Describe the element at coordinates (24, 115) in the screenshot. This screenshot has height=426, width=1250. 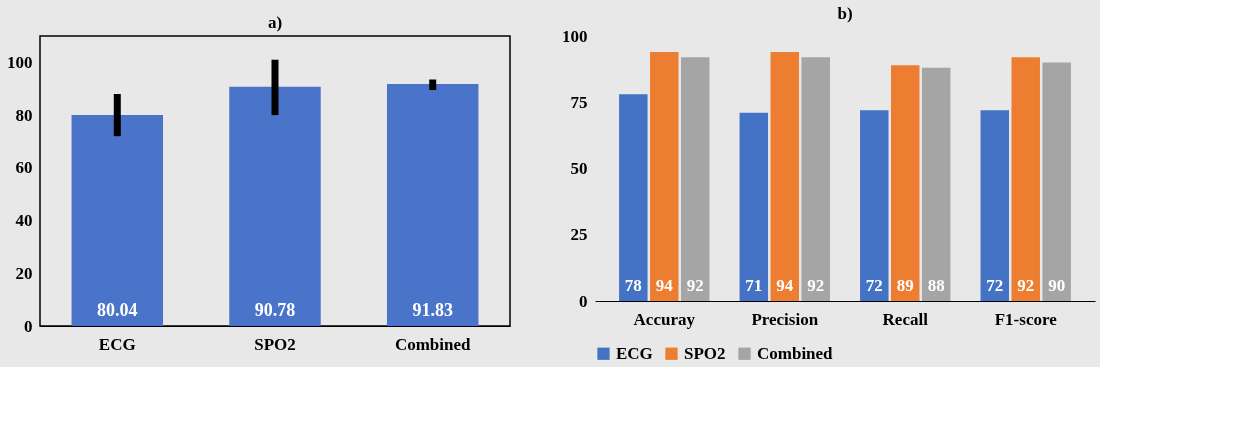
I see `y-tick-label: 80` at that location.